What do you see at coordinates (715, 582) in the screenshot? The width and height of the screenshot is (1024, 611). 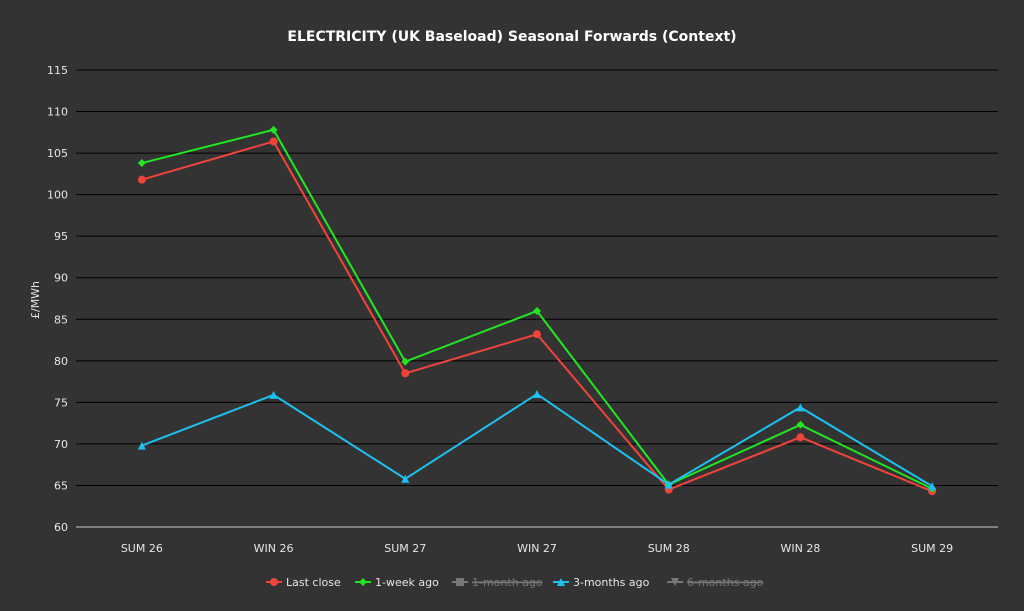 I see `legend-item-6-months-ago: 6-months ago` at bounding box center [715, 582].